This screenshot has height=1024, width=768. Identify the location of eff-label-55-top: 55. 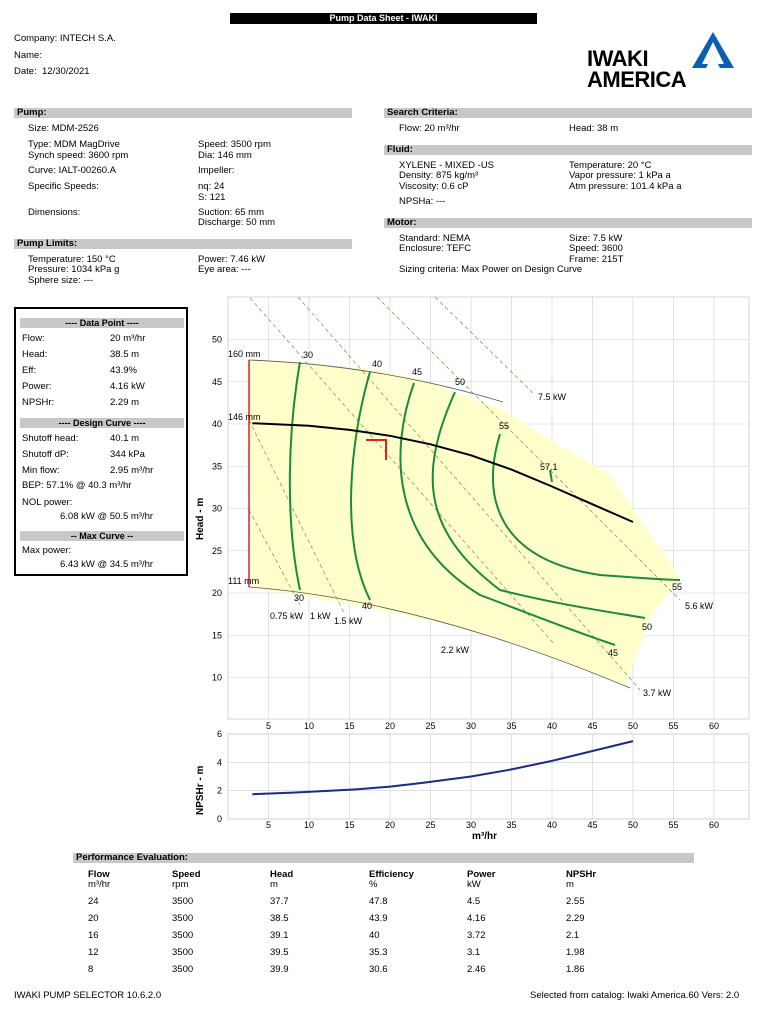
(504, 426).